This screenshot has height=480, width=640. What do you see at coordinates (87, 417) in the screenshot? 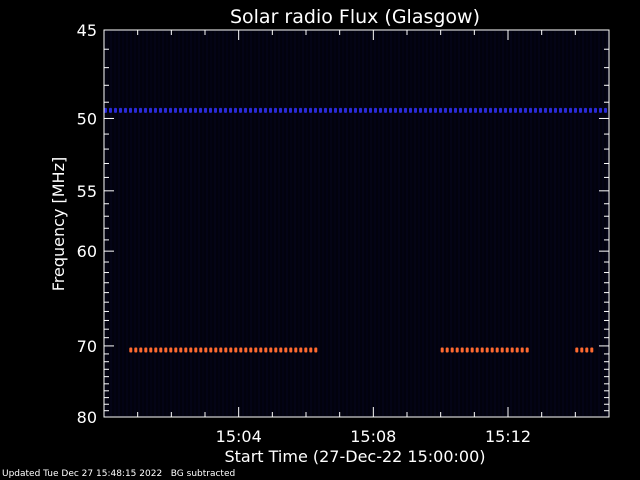
I see `y-tick-label: 80` at bounding box center [87, 417].